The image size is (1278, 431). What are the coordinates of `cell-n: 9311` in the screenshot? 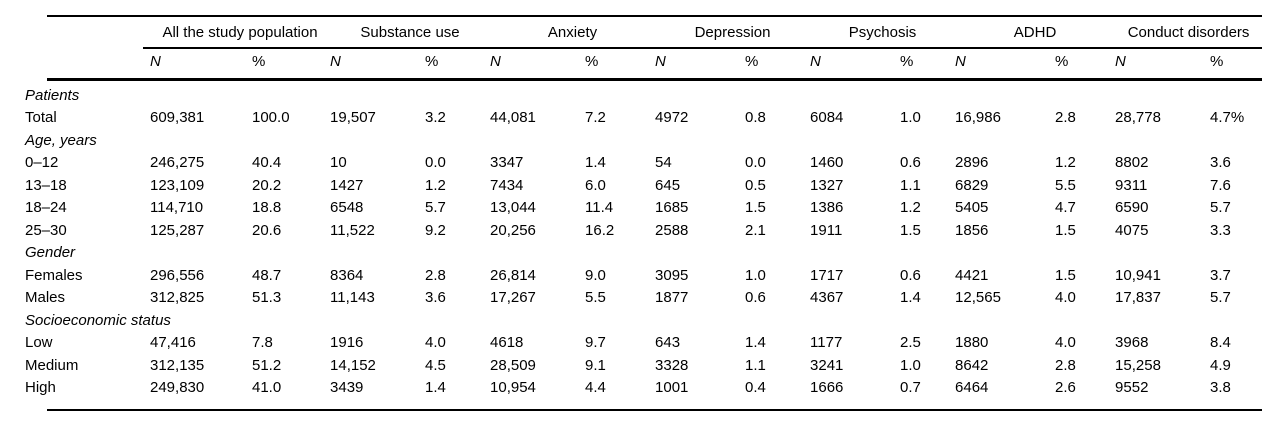 It's located at (1131, 185).